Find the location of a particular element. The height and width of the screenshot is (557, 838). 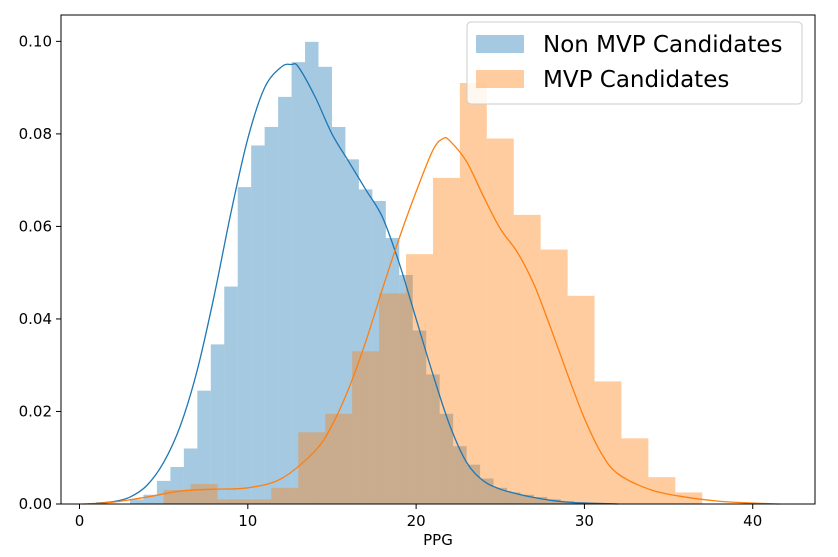

y-axis: 0.00 0.02 0.04 0.06 0.08 0.10 is located at coordinates (40, 272).